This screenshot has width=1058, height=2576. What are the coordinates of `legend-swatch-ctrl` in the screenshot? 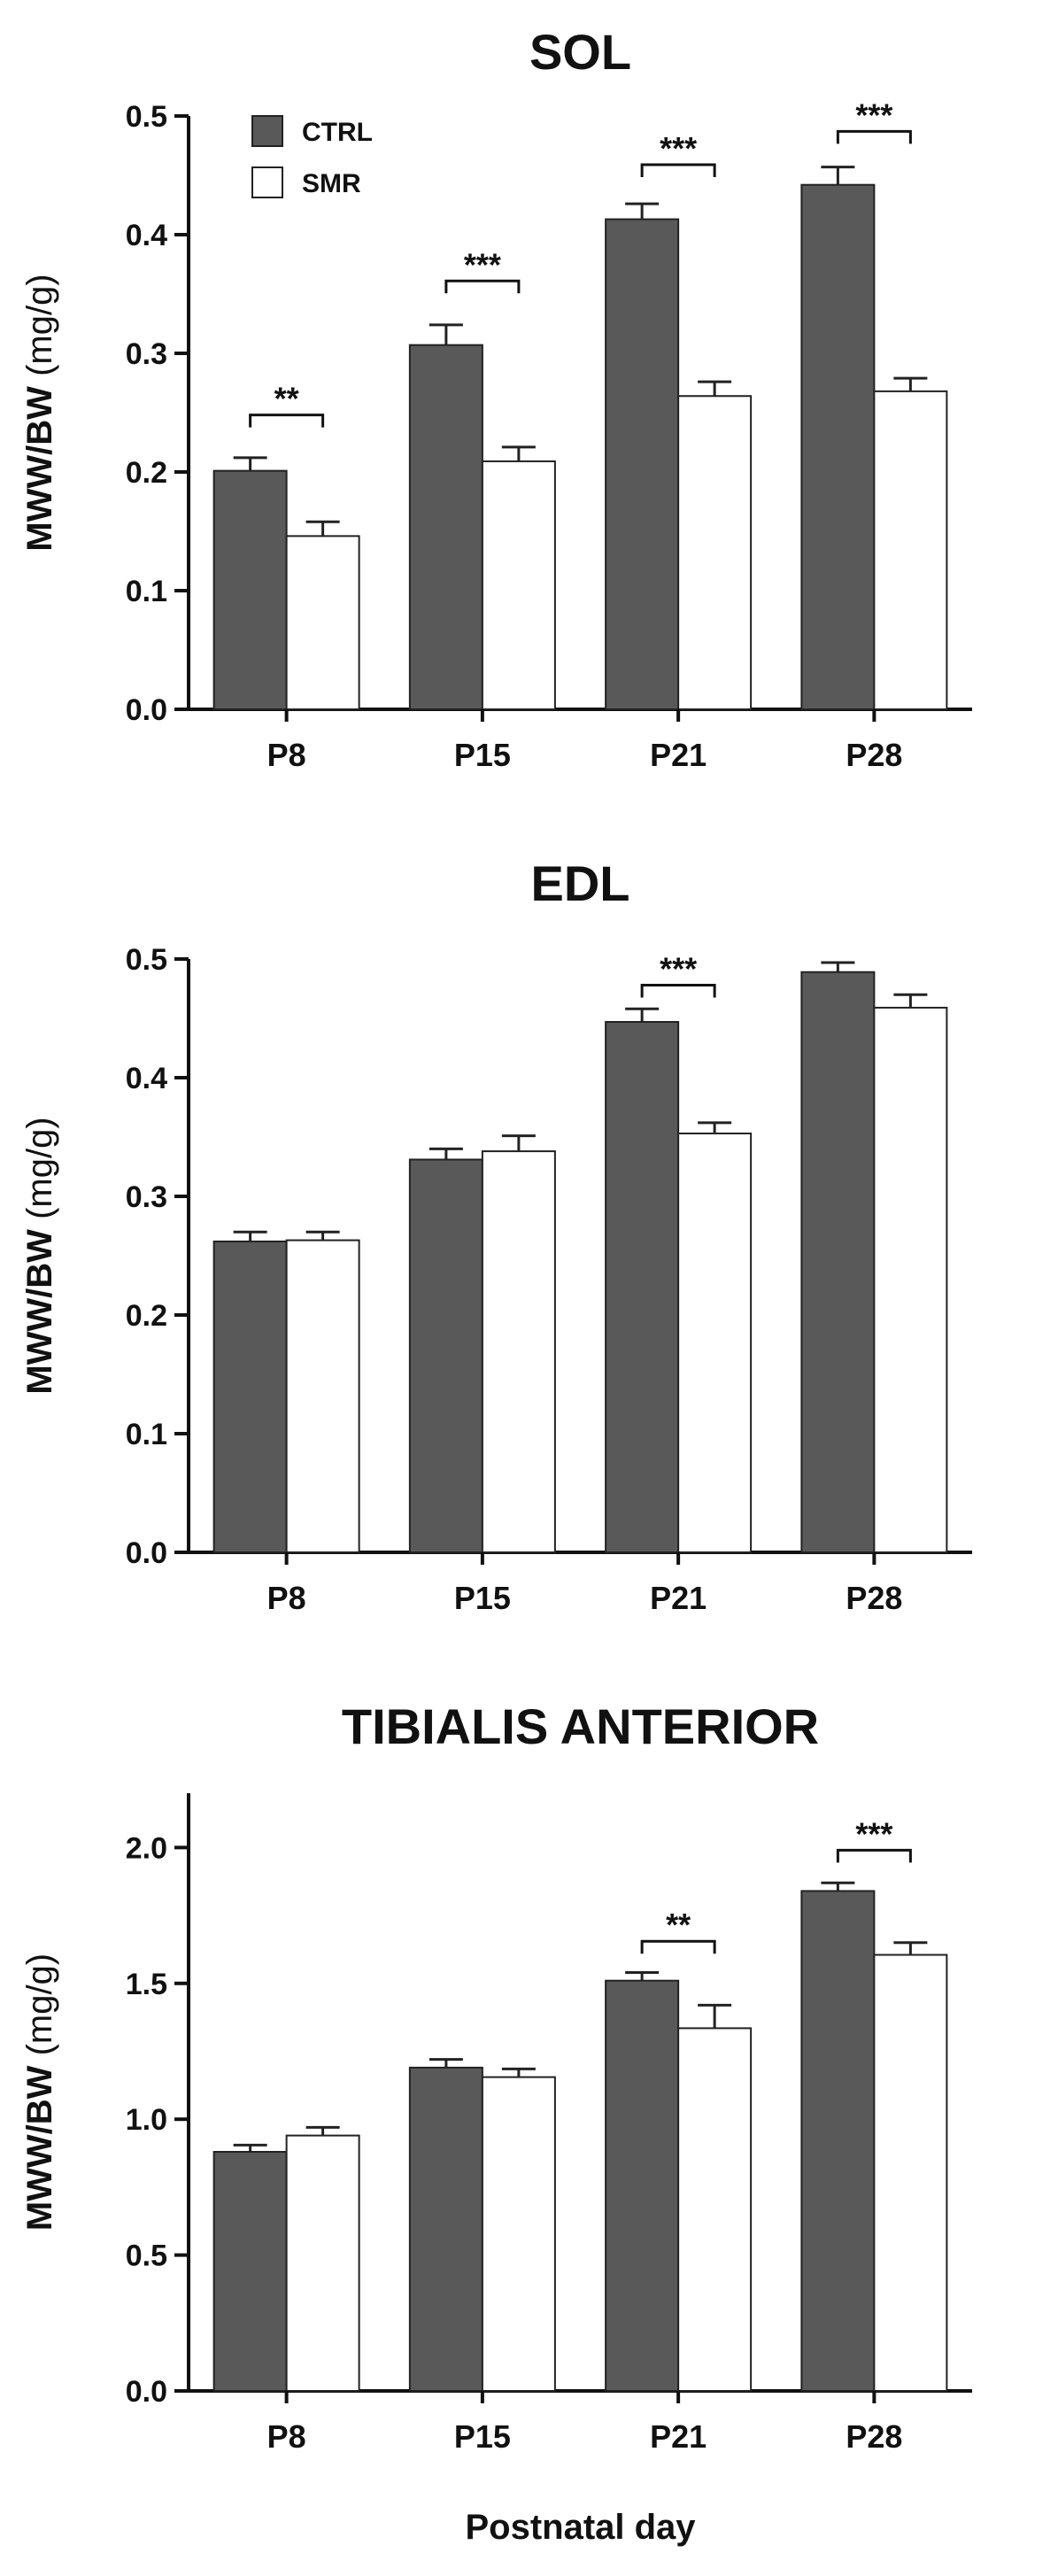 It's located at (267, 131).